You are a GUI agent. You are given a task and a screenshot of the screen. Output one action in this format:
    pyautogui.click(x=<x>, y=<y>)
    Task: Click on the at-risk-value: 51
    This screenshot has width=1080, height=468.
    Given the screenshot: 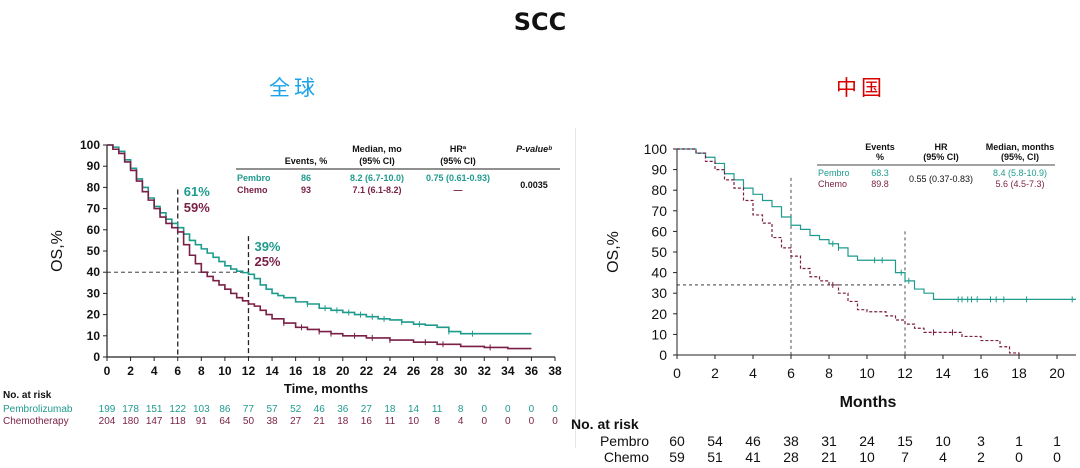 What is the action you would take?
    pyautogui.click(x=715, y=457)
    